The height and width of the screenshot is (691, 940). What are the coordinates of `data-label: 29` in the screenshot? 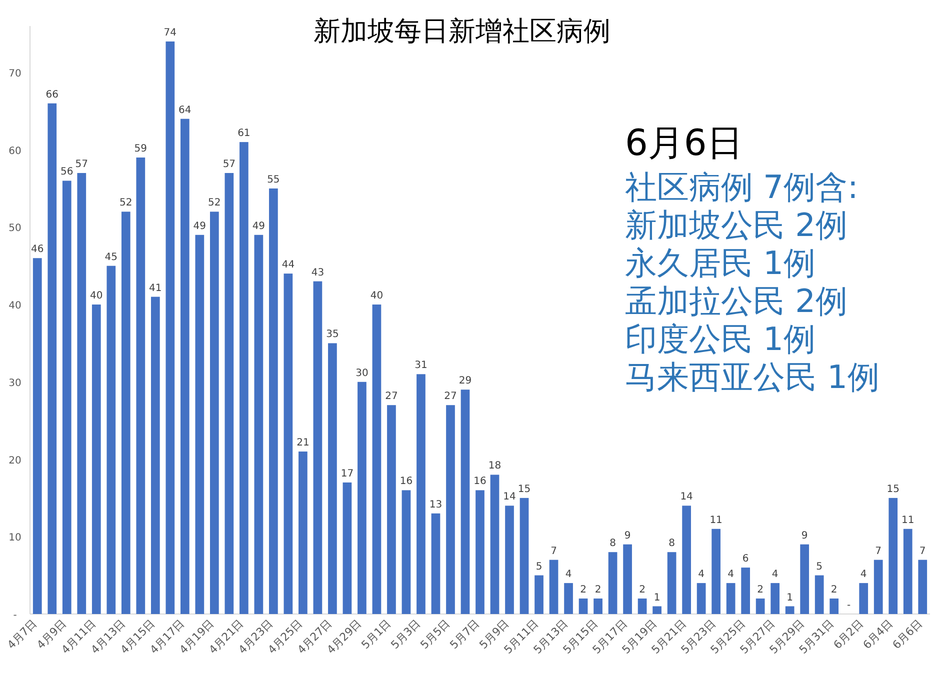 It's located at (465, 381).